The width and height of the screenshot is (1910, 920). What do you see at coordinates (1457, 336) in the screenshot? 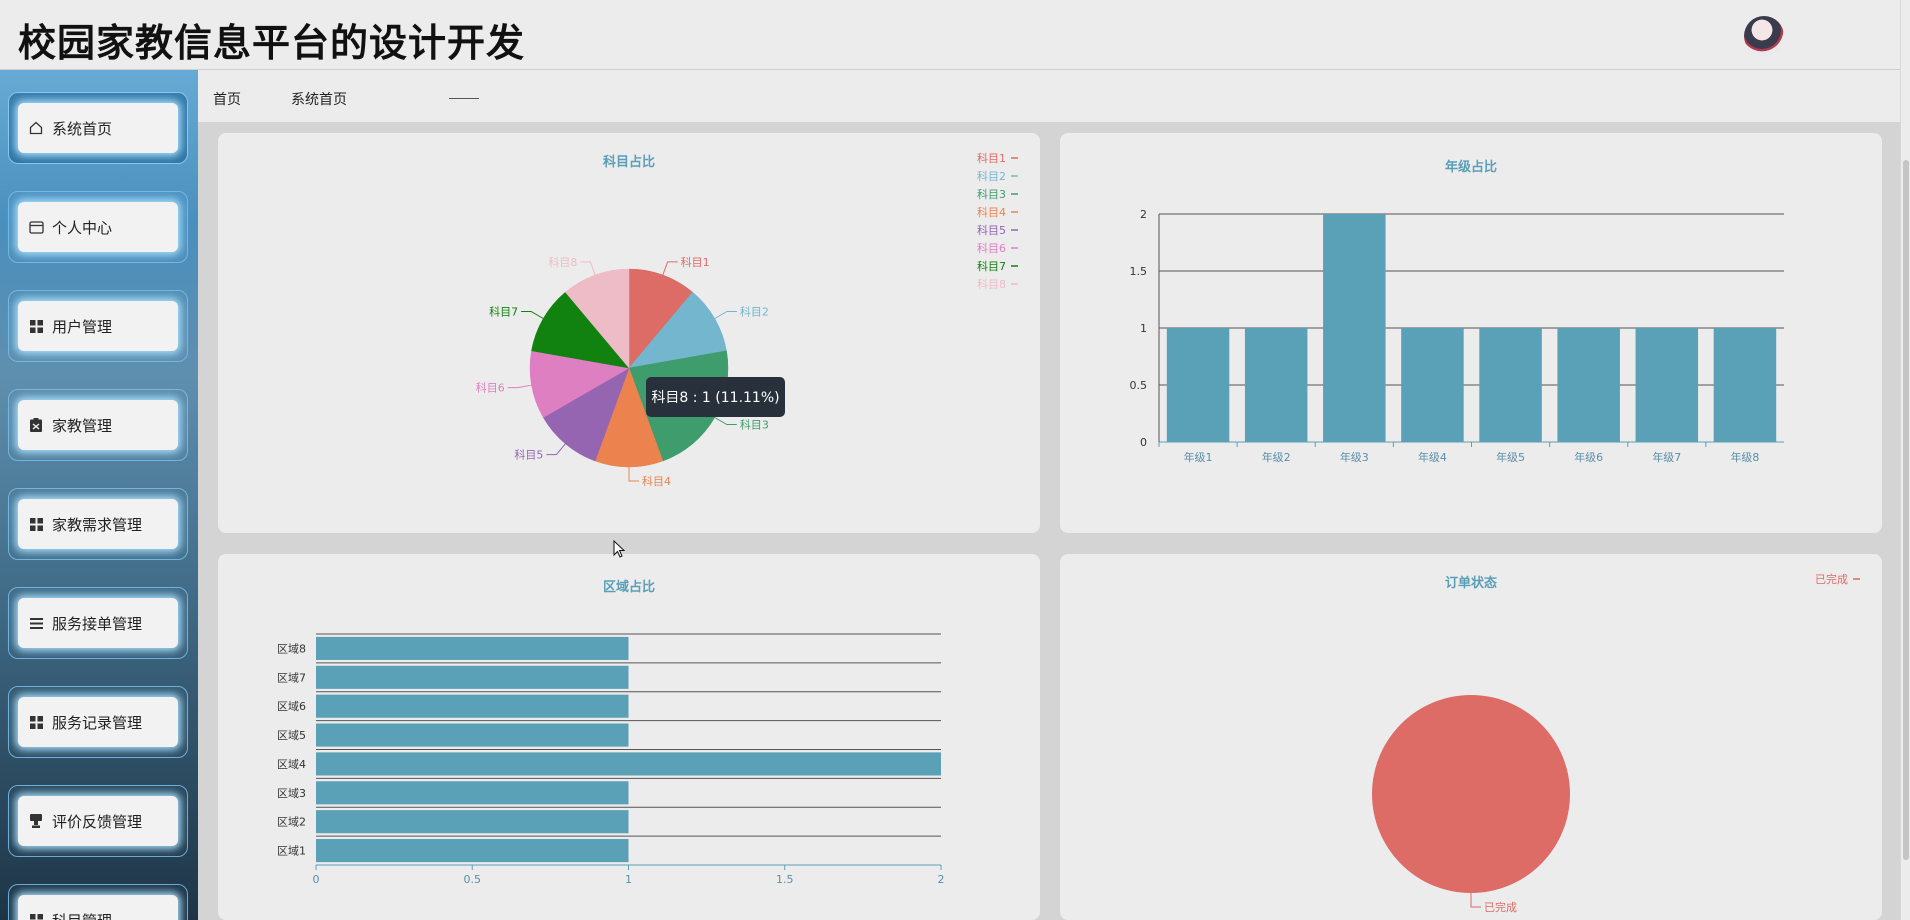
I see `grade-bar-chart: 0 0.5 1 1.5 2 年级1 年级2 年级3 年级4 年级5 年级6 年级7 年级8` at bounding box center [1457, 336].